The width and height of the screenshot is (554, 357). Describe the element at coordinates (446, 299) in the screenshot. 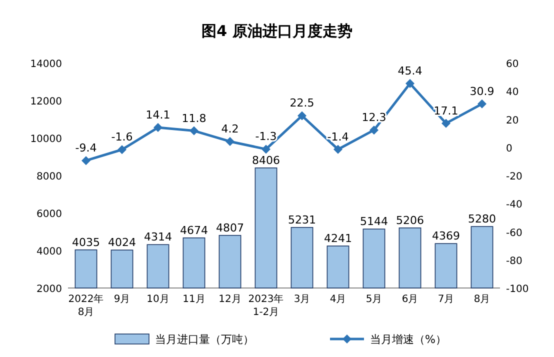

I see `x-tick-label: 7月` at that location.